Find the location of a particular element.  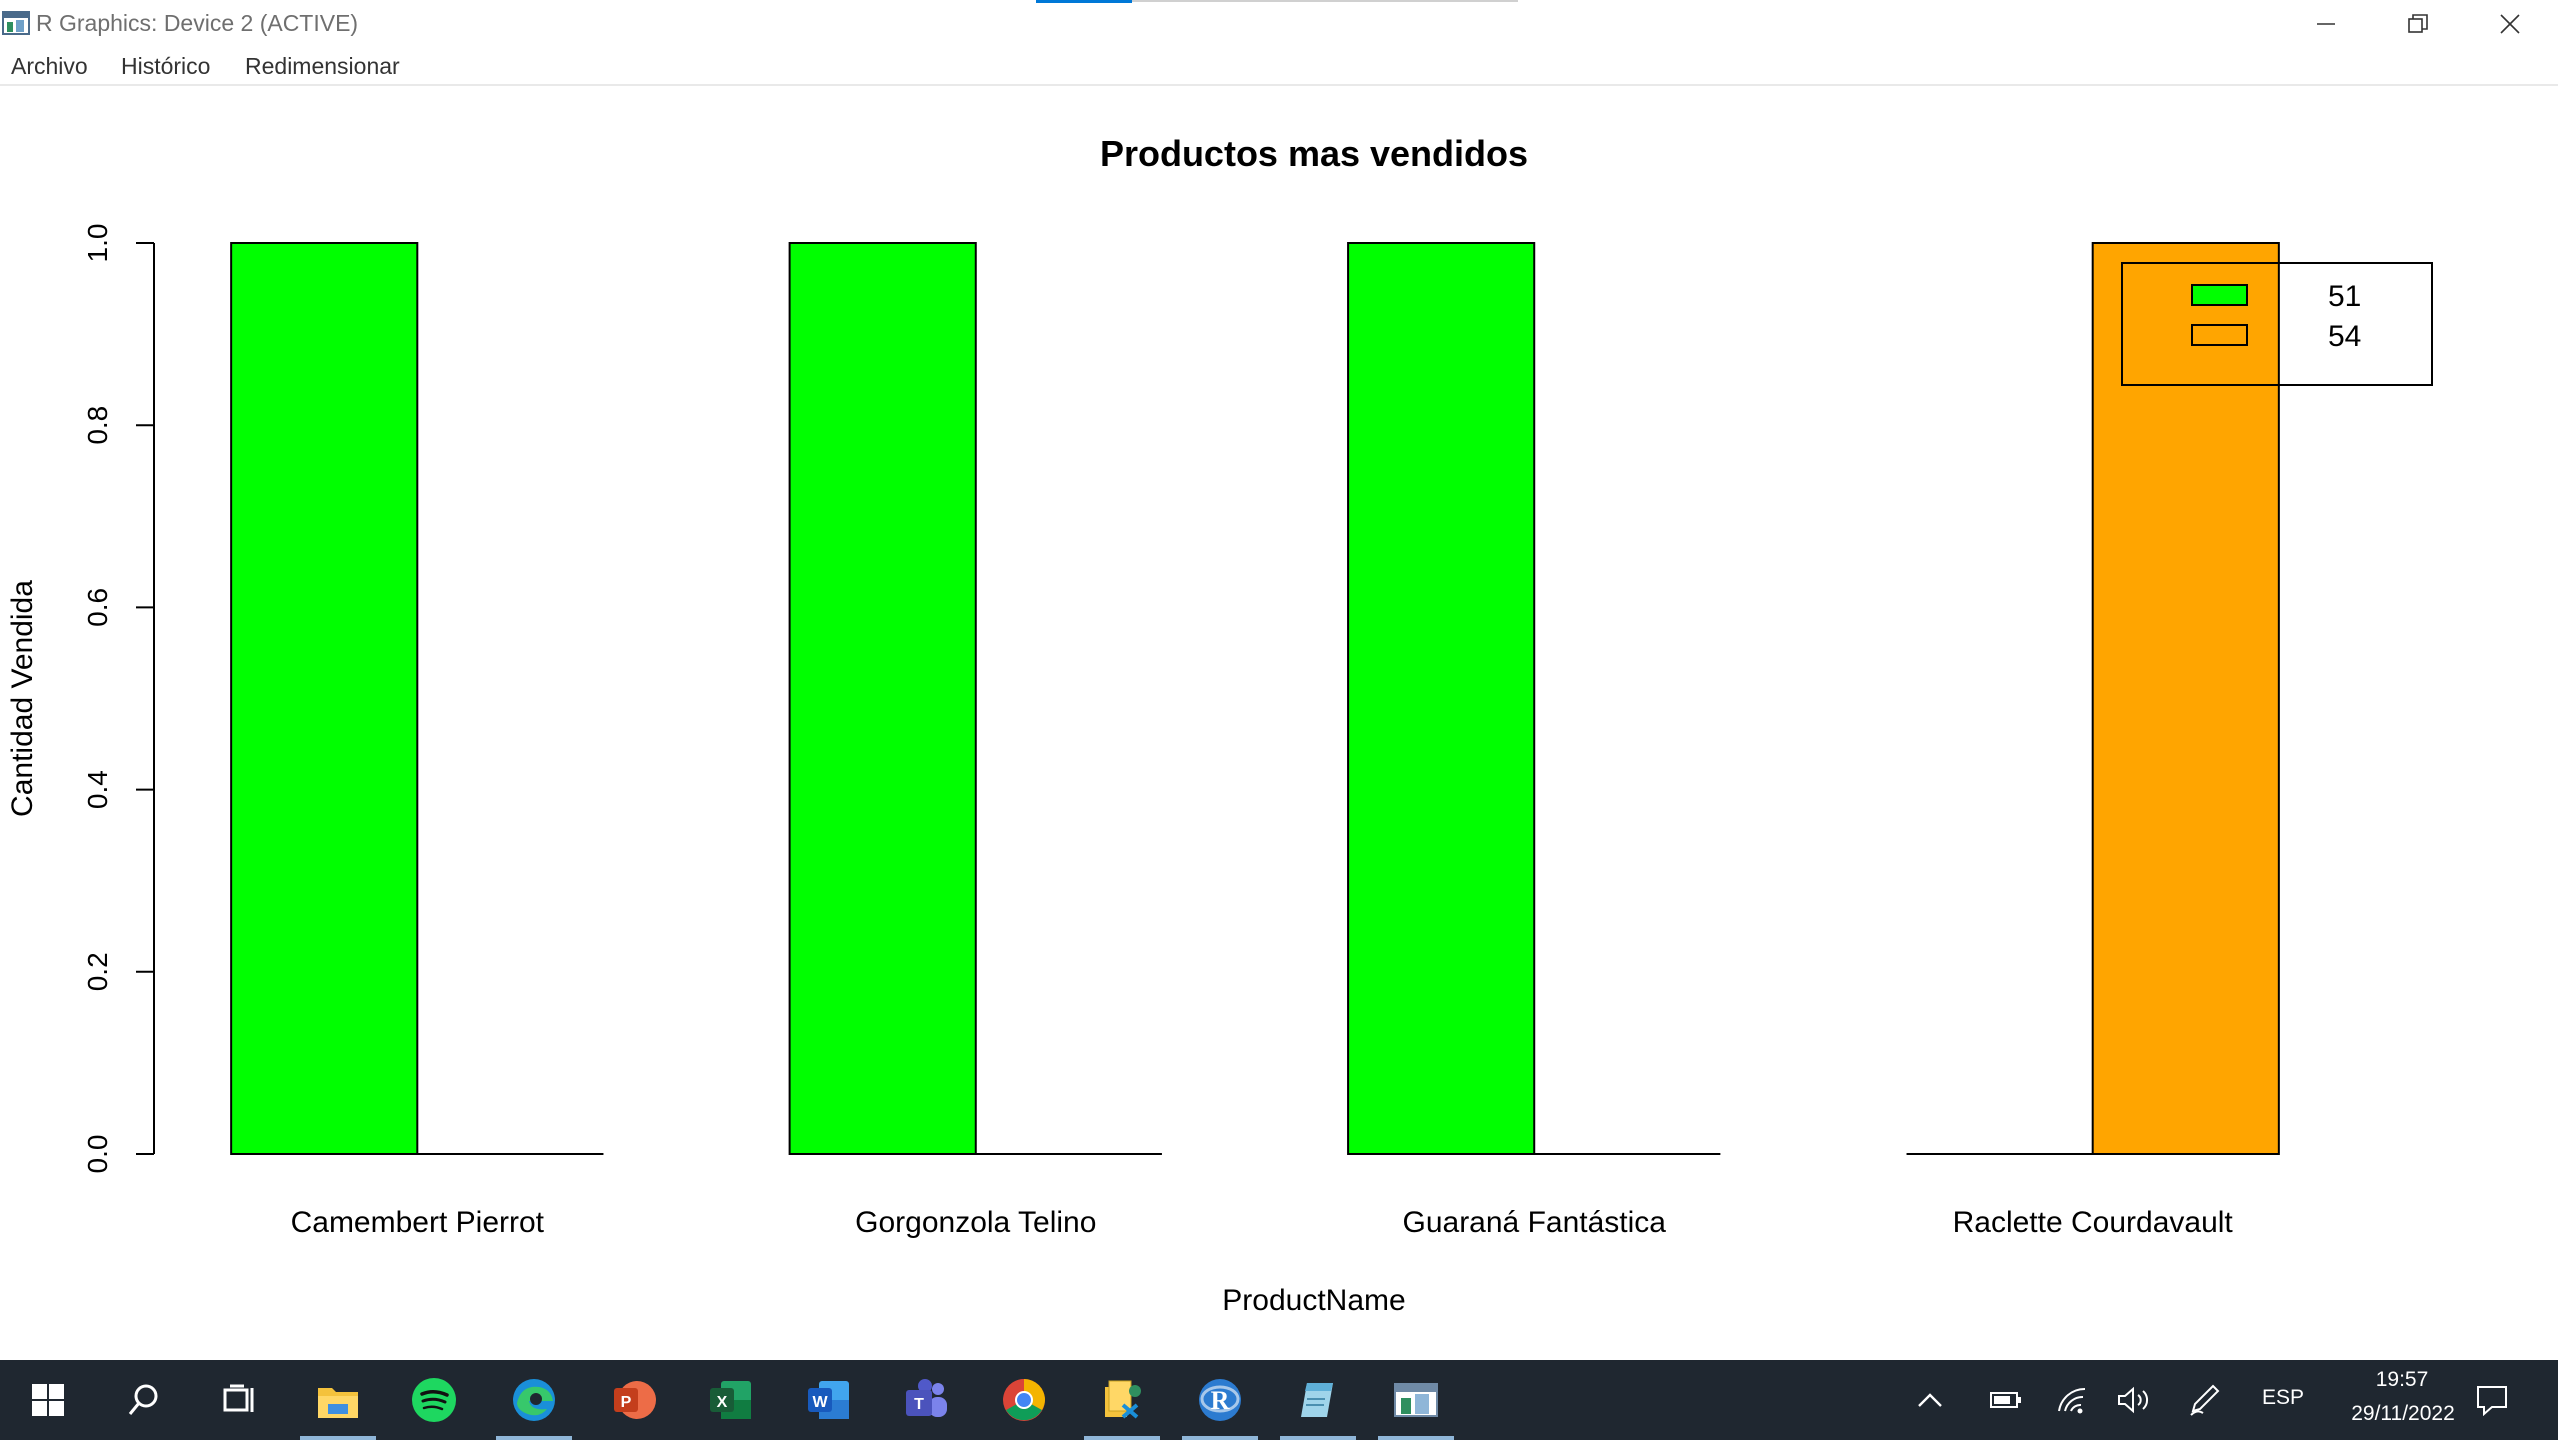

taskbar-chrome is located at coordinates (1024, 1400).